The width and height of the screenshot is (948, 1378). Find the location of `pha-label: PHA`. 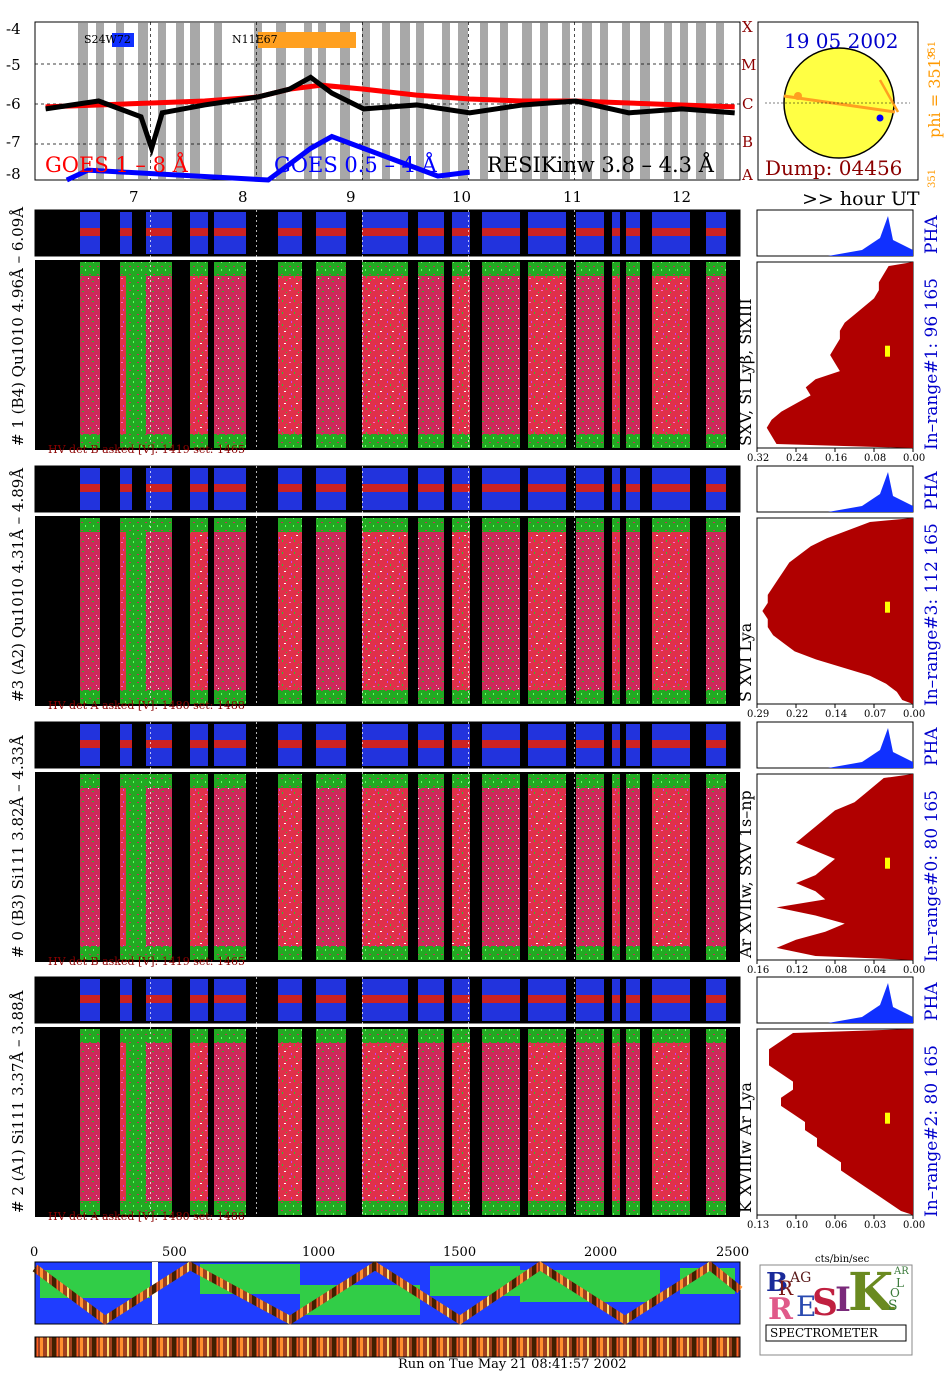

pha-label: PHA is located at coordinates (932, 490).